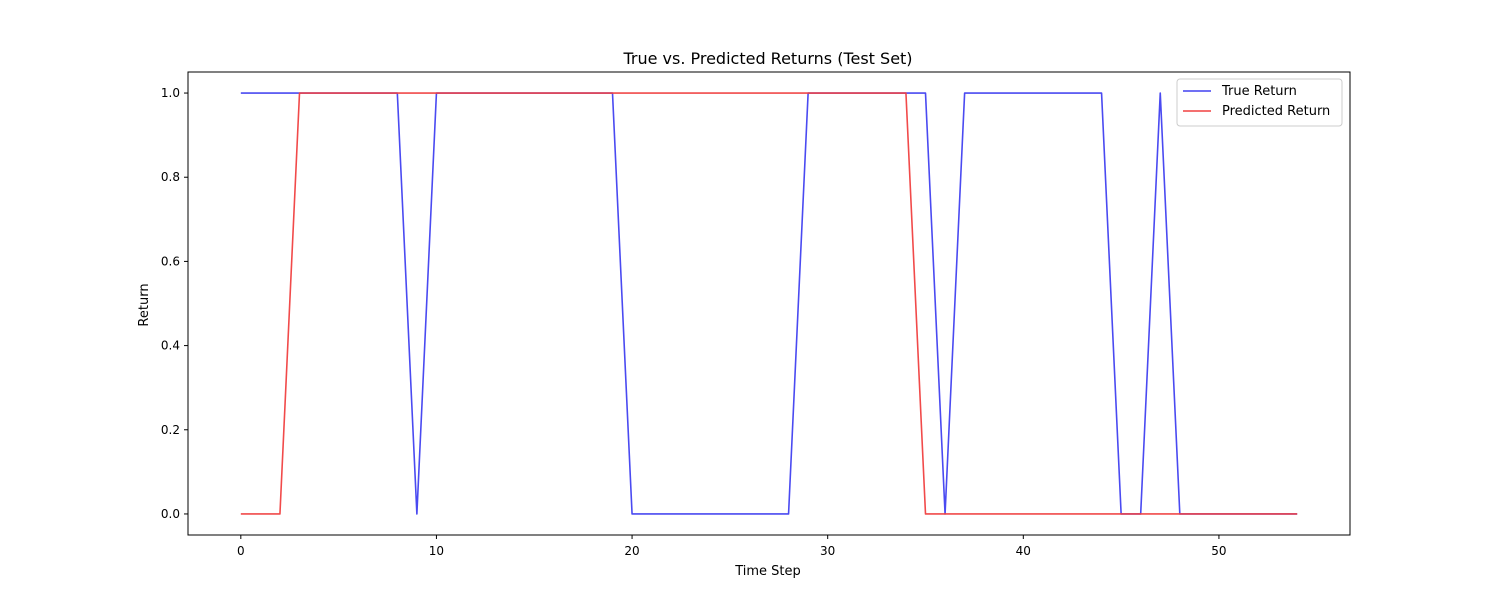 The width and height of the screenshot is (1500, 604). What do you see at coordinates (144, 304) in the screenshot?
I see `y-axis-label: Return` at bounding box center [144, 304].